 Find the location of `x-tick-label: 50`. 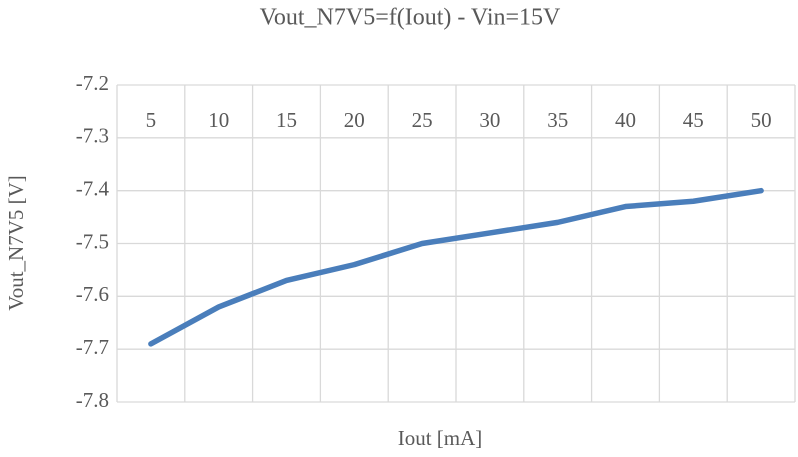

x-tick-label: 50 is located at coordinates (761, 120).